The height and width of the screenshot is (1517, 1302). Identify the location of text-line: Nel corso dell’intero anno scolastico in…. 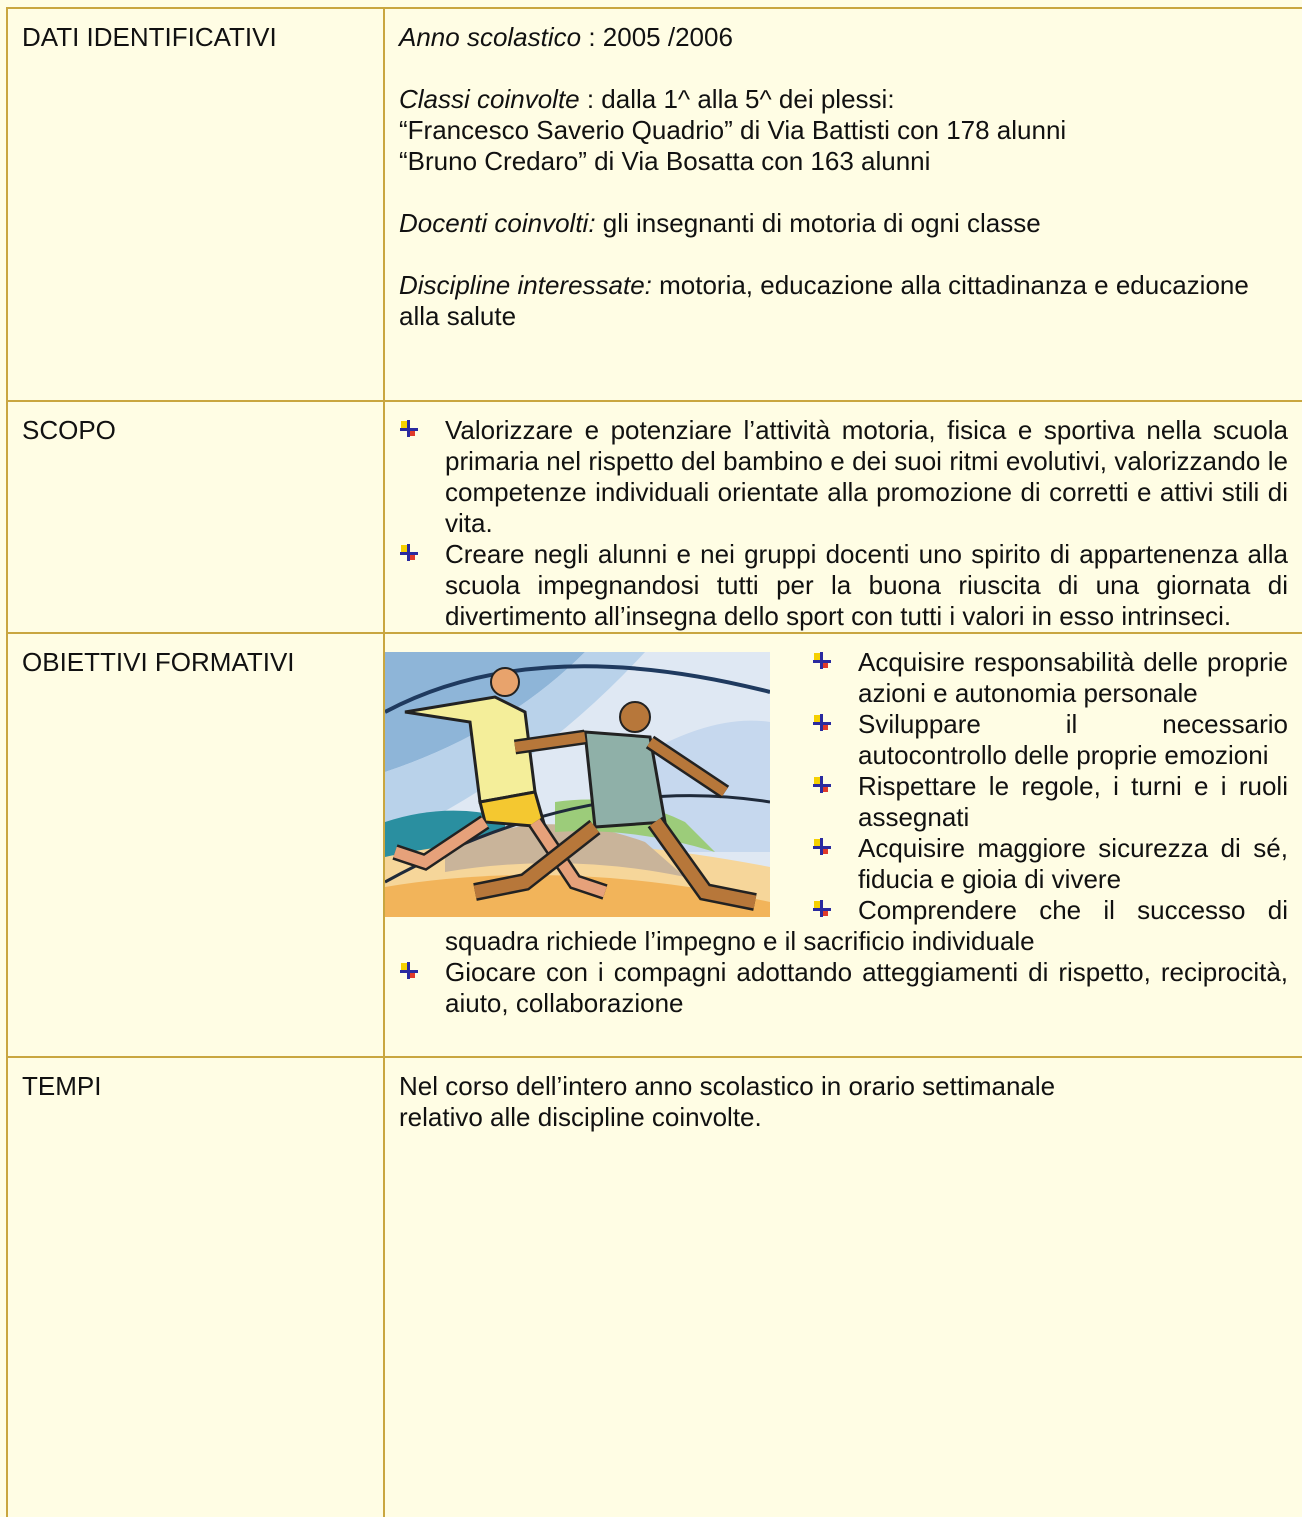
(727, 1086).